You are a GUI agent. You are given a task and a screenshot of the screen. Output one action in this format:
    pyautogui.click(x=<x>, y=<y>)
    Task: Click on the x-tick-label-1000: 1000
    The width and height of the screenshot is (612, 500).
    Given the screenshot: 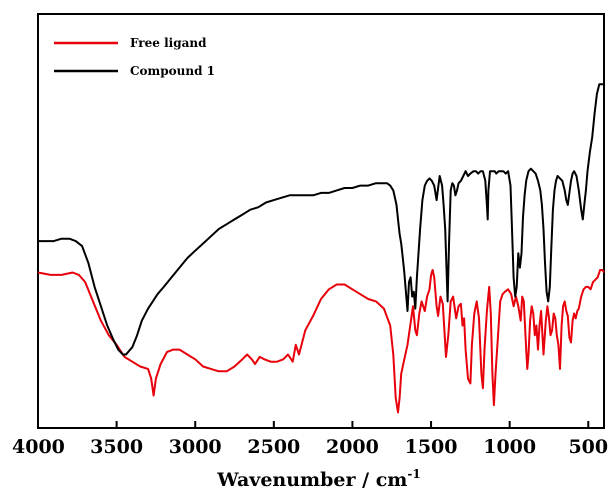 What is the action you would take?
    pyautogui.click(x=509, y=447)
    